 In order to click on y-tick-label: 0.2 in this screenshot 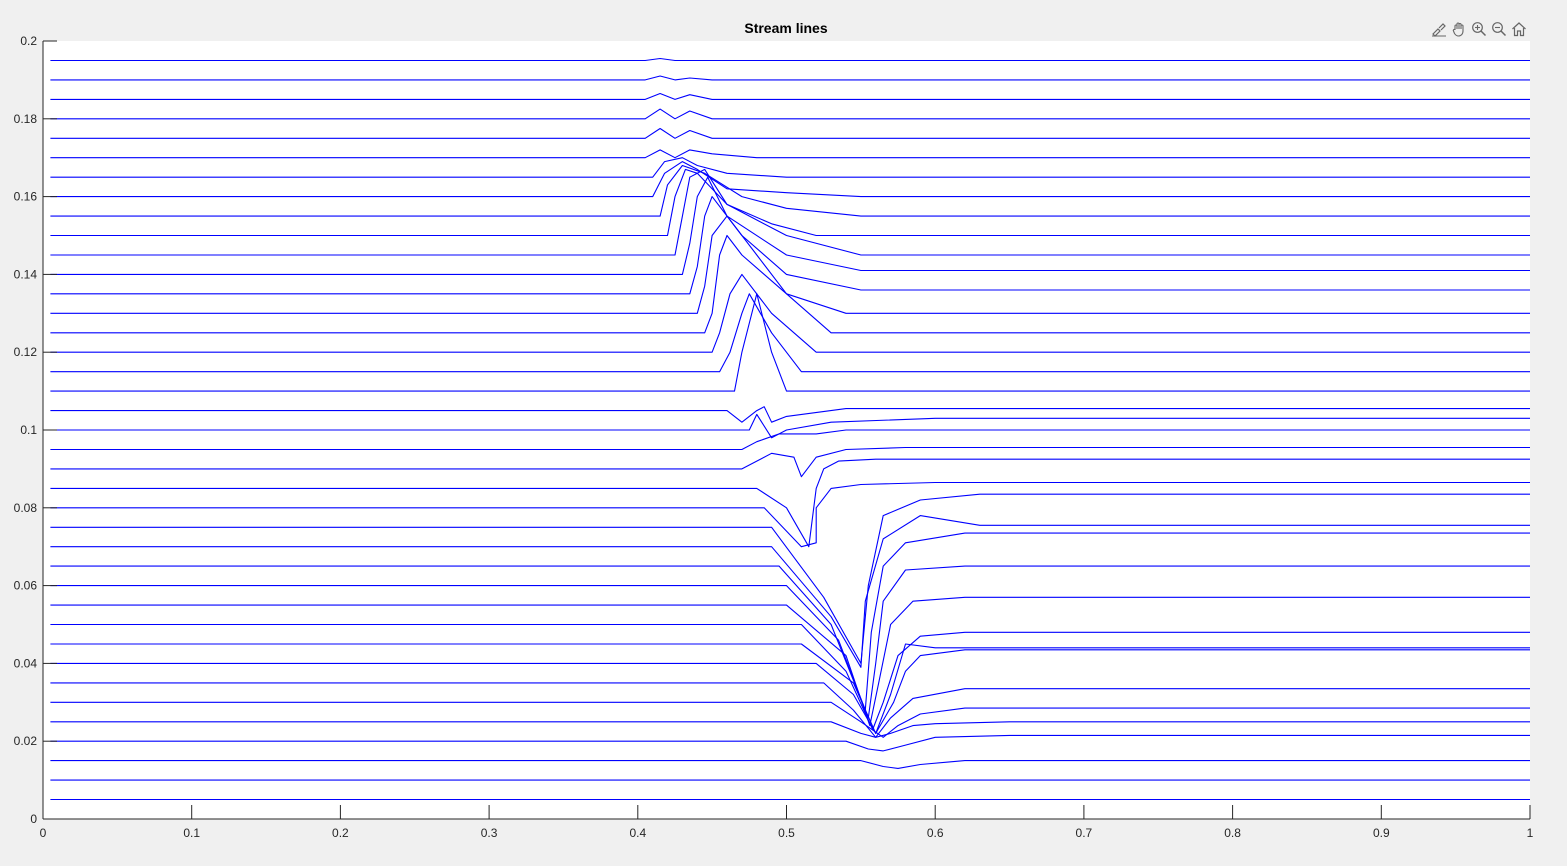, I will do `click(28, 41)`.